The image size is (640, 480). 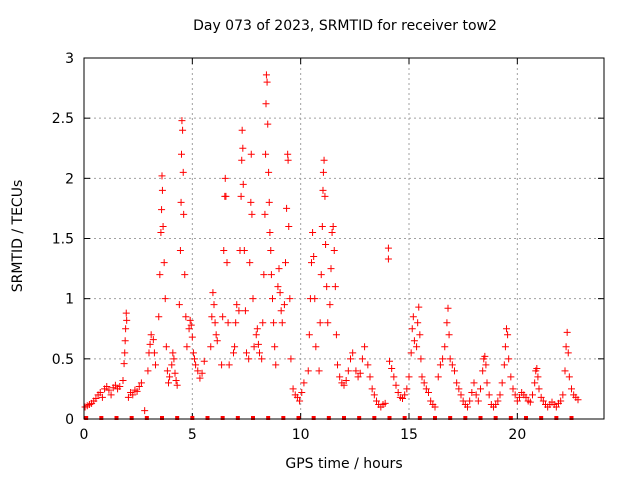 What do you see at coordinates (409, 435) in the screenshot?
I see `x-tick-label: 15` at bounding box center [409, 435].